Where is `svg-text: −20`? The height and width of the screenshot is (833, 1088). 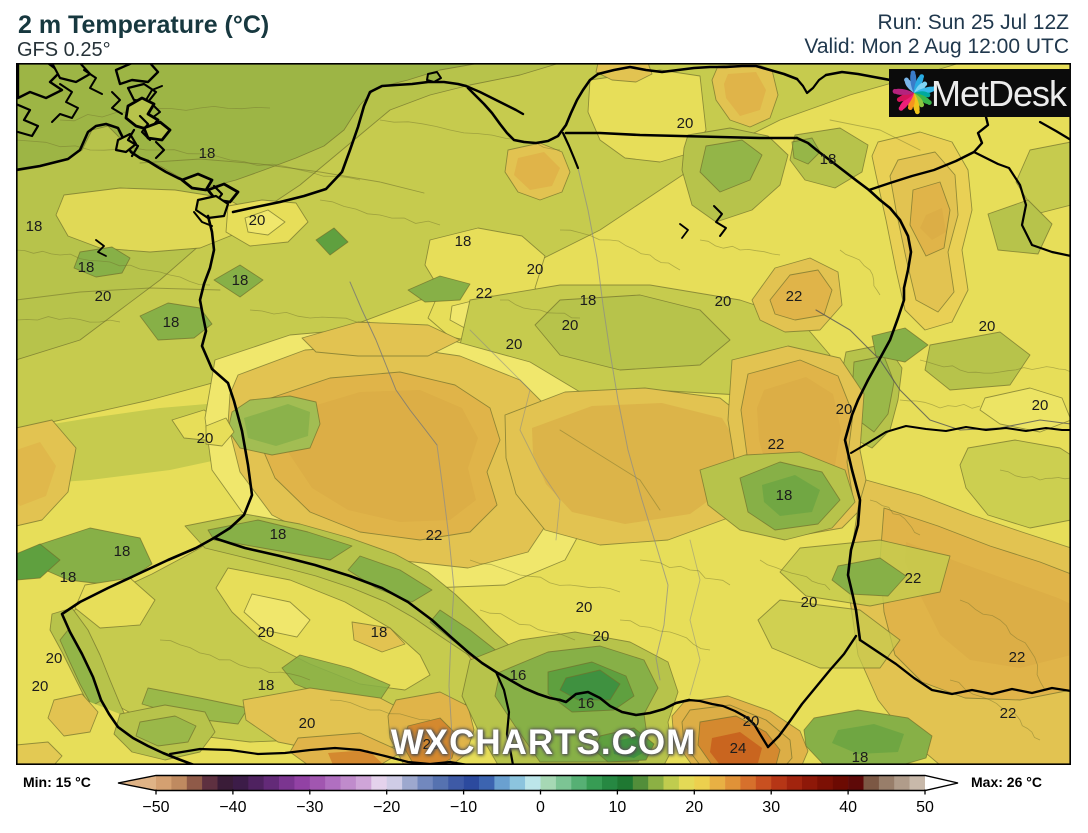 svg-text: −20 is located at coordinates (386, 807).